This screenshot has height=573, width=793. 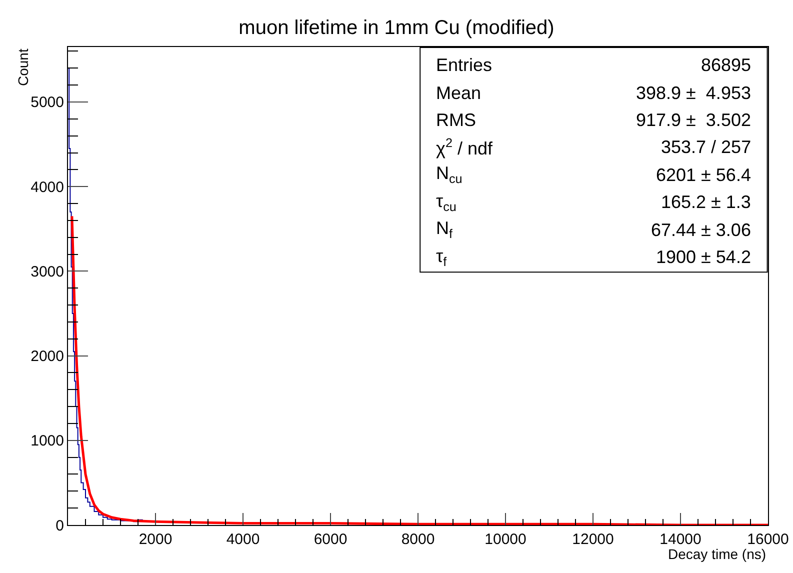 I want to click on annotation: 6201 ± 56.4, so click(x=703, y=175).